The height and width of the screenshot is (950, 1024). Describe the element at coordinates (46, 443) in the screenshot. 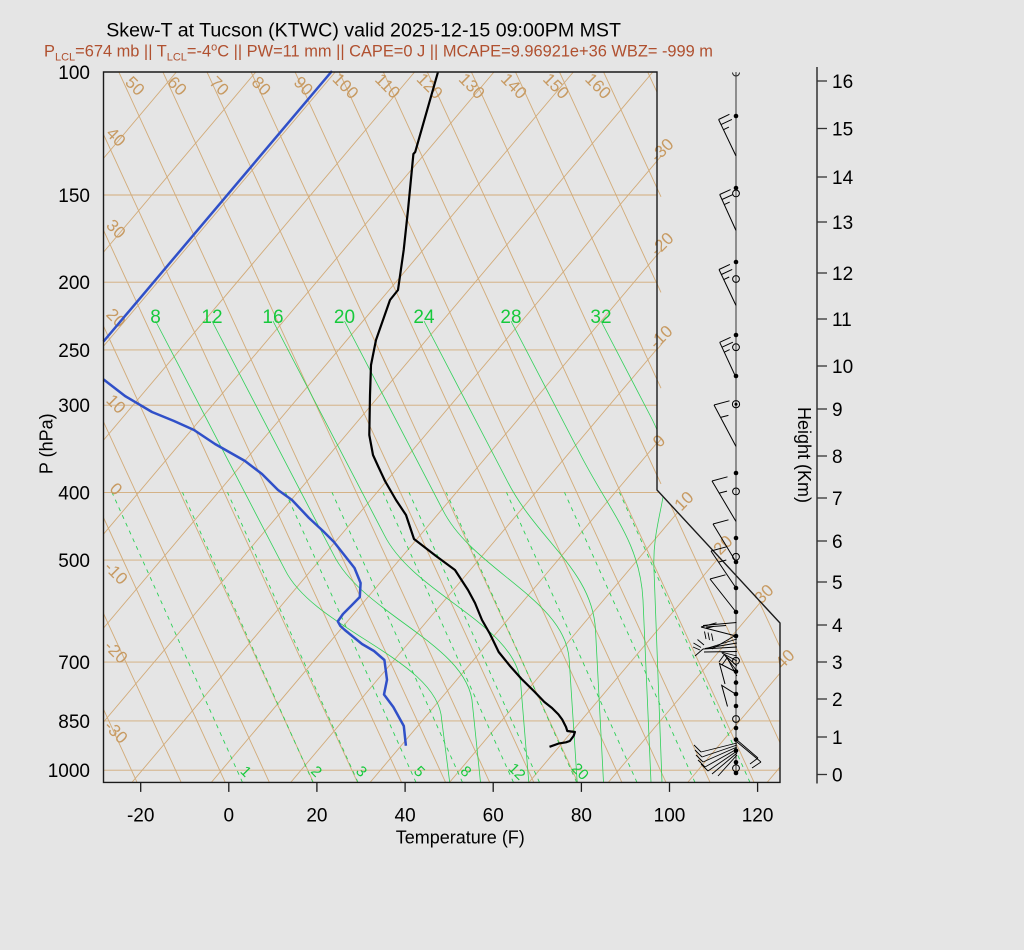

I see `svg-text: P (hPa)` at that location.